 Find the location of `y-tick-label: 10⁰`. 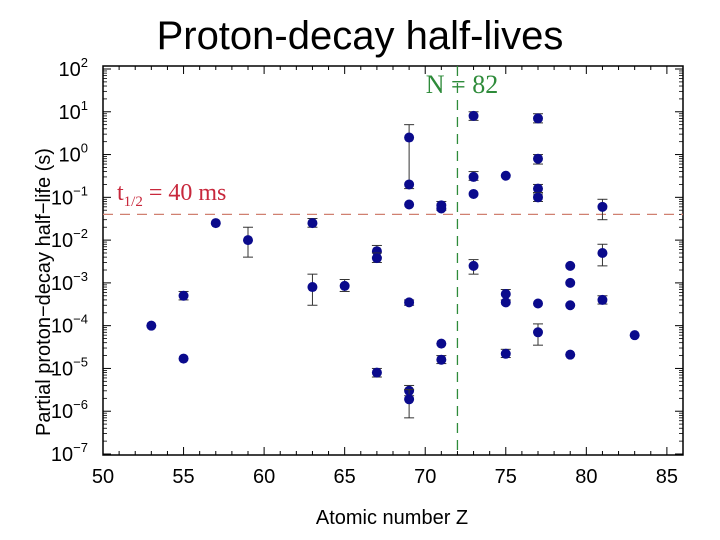

y-tick-label: 10⁰ is located at coordinates (73, 154).